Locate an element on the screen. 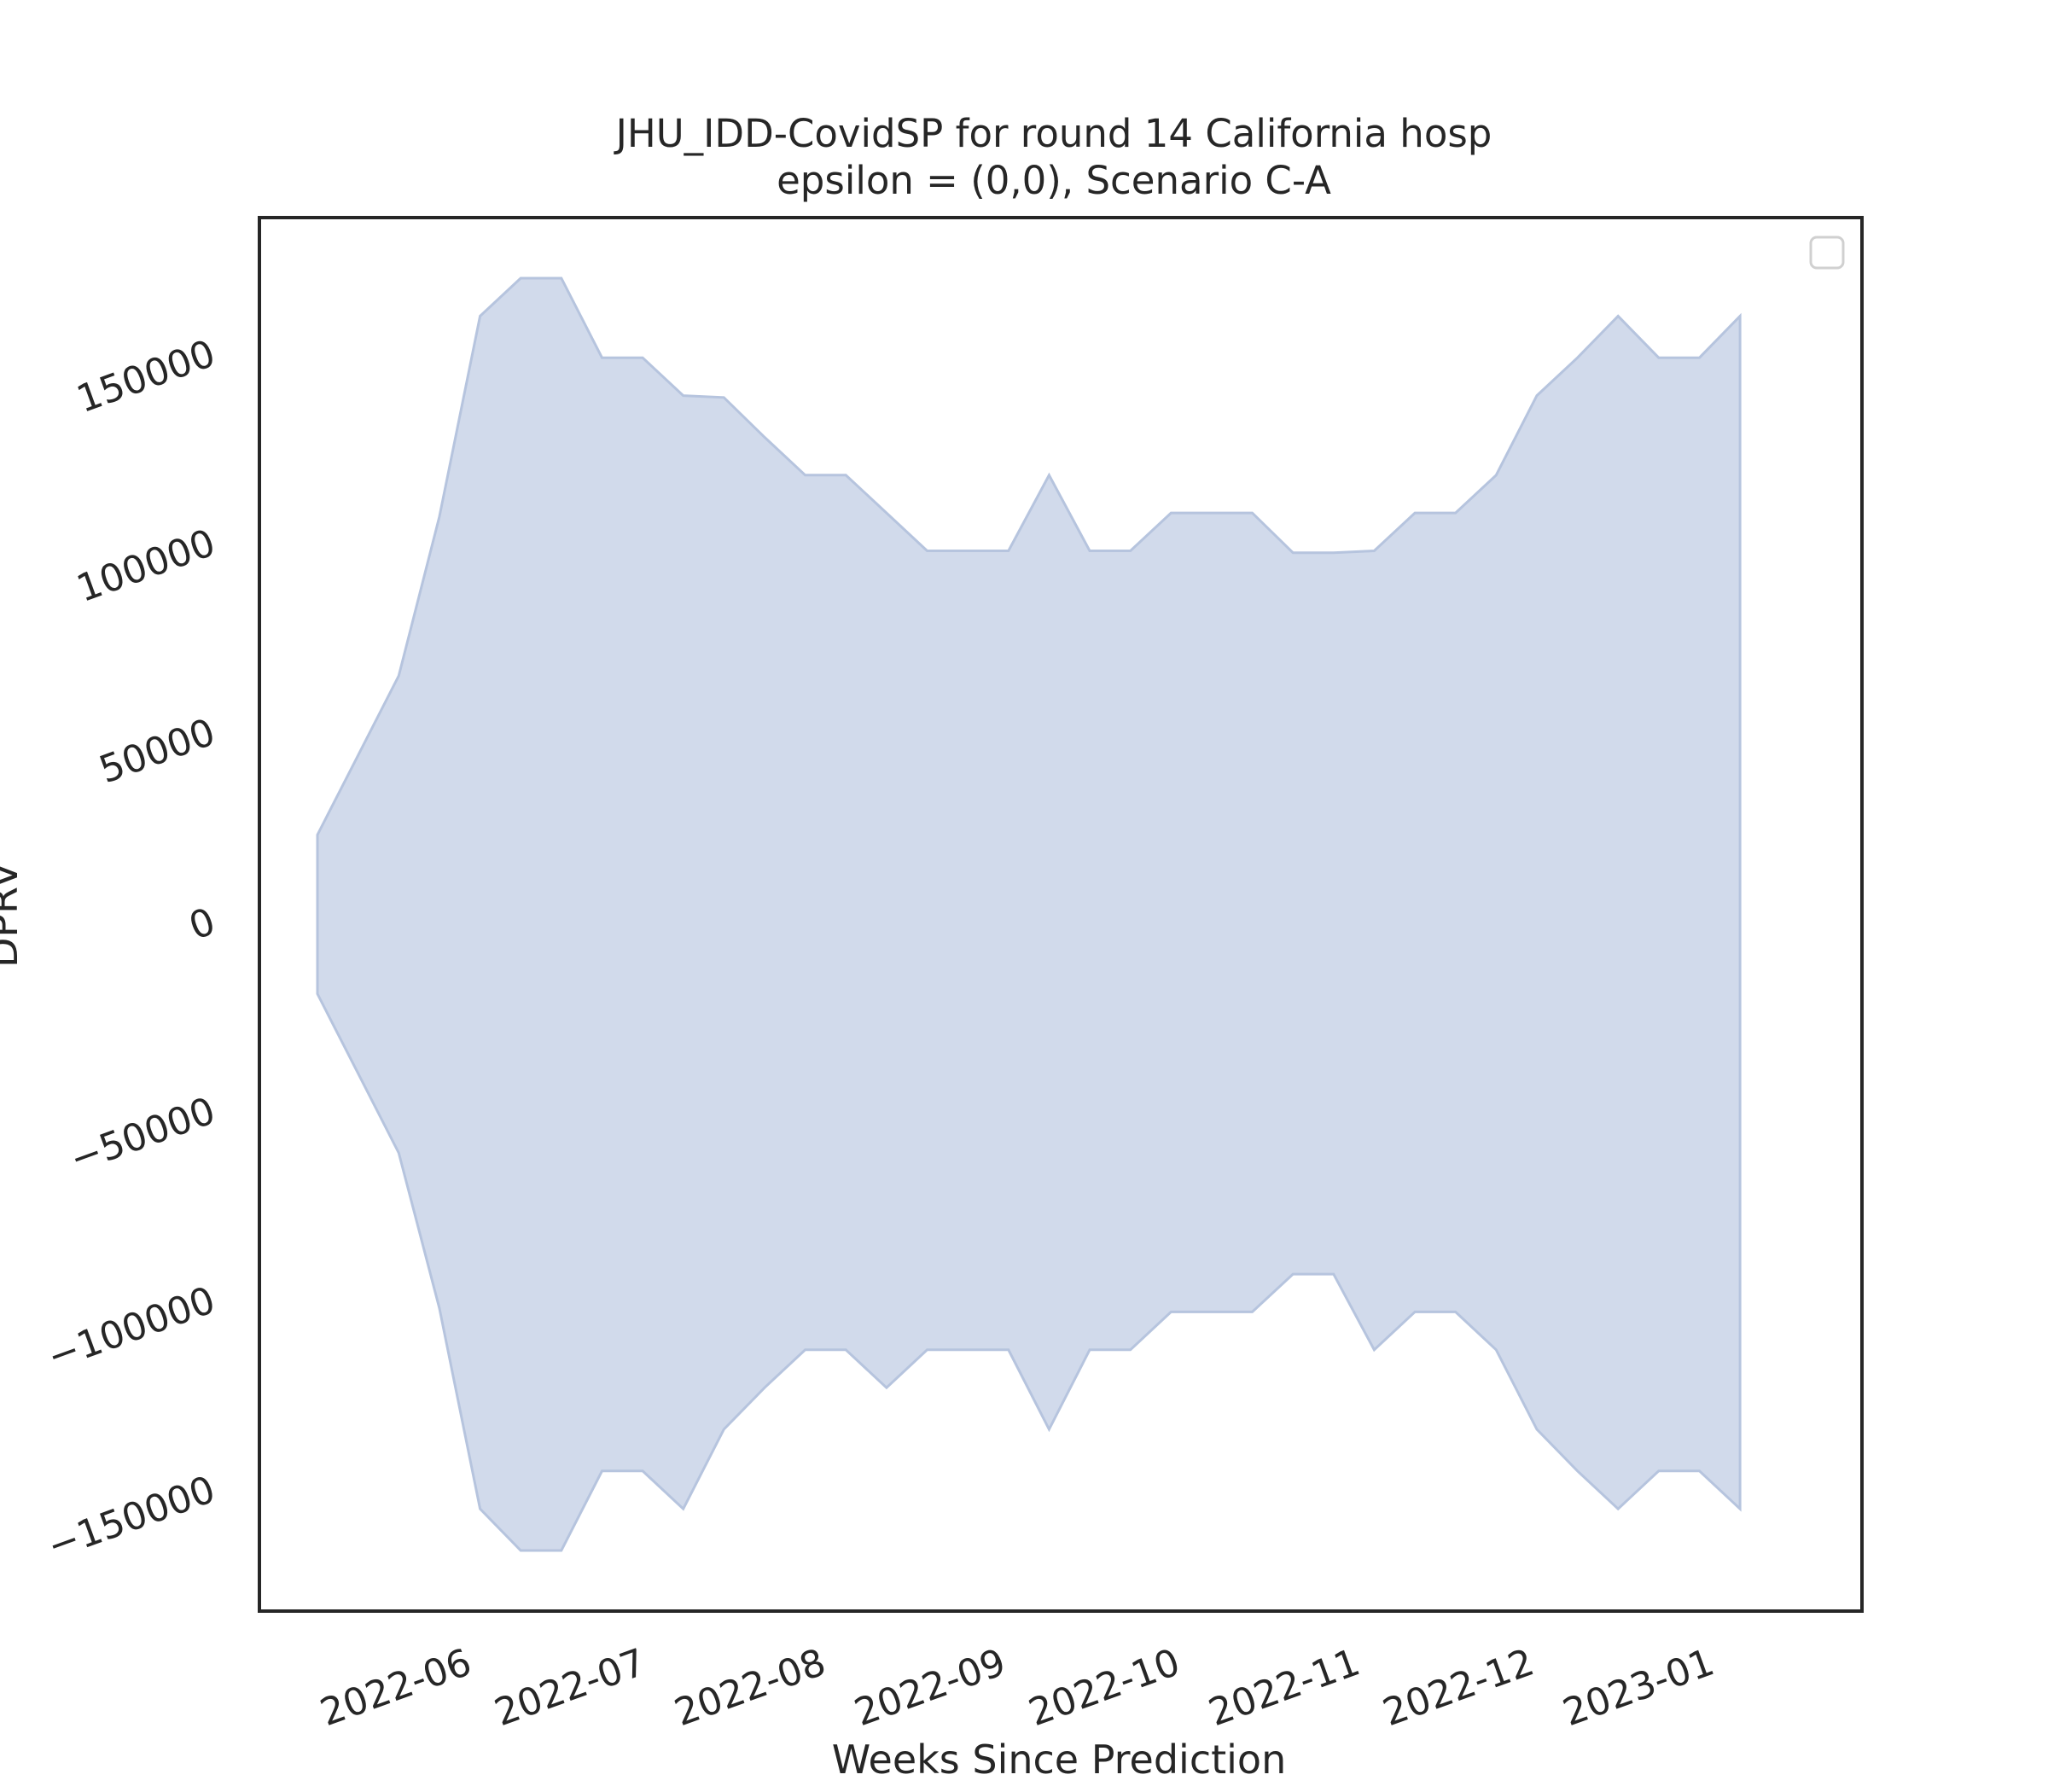 Image resolution: width=2048 pixels, height=1792 pixels. empty-legend-box is located at coordinates (1827, 253).